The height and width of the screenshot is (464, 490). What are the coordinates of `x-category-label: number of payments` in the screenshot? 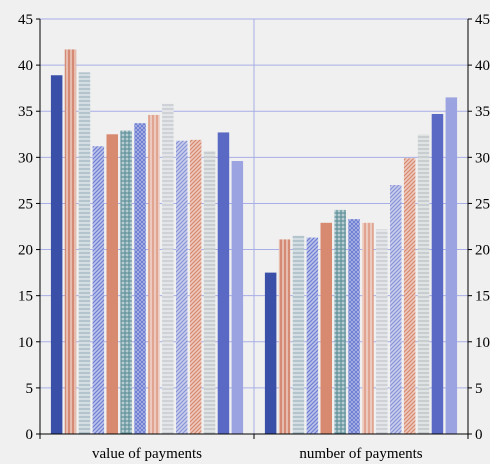 It's located at (360, 454).